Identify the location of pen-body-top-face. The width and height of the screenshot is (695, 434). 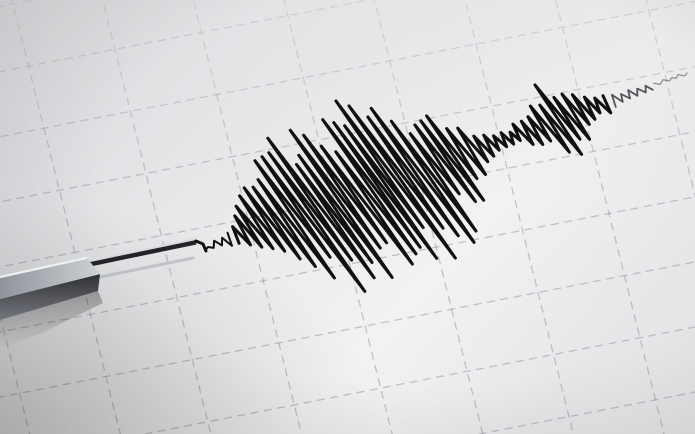
(50, 278).